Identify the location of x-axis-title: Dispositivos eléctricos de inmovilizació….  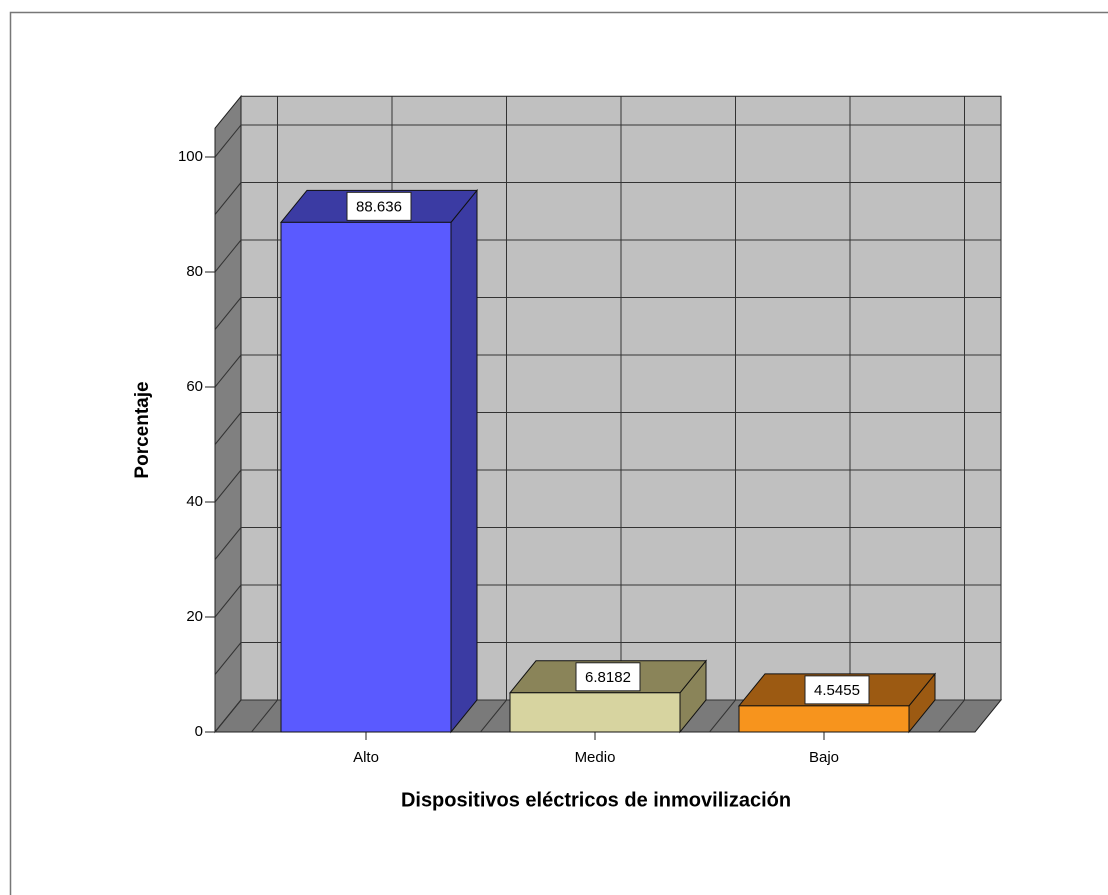
(596, 800).